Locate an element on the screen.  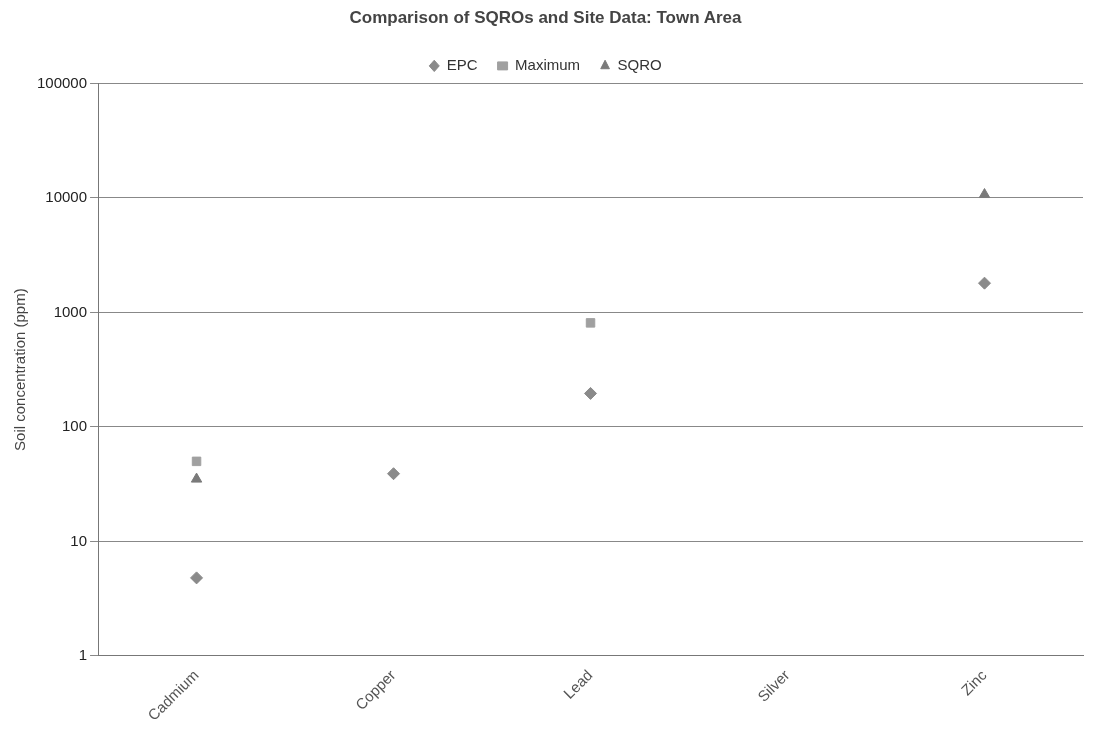
y-axis-title: Soil concentration (ppm) is located at coordinates (20, 369).